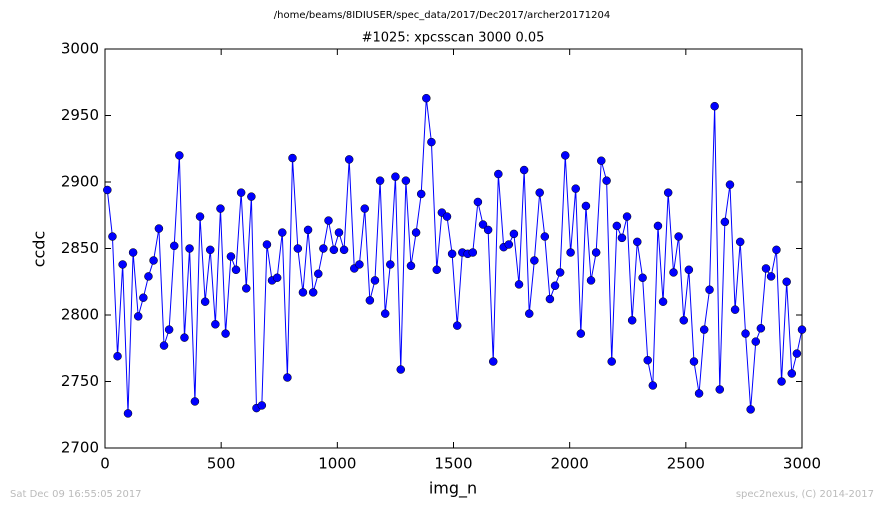 The height and width of the screenshot is (509, 884). I want to click on x-tick-label: 3000, so click(802, 464).